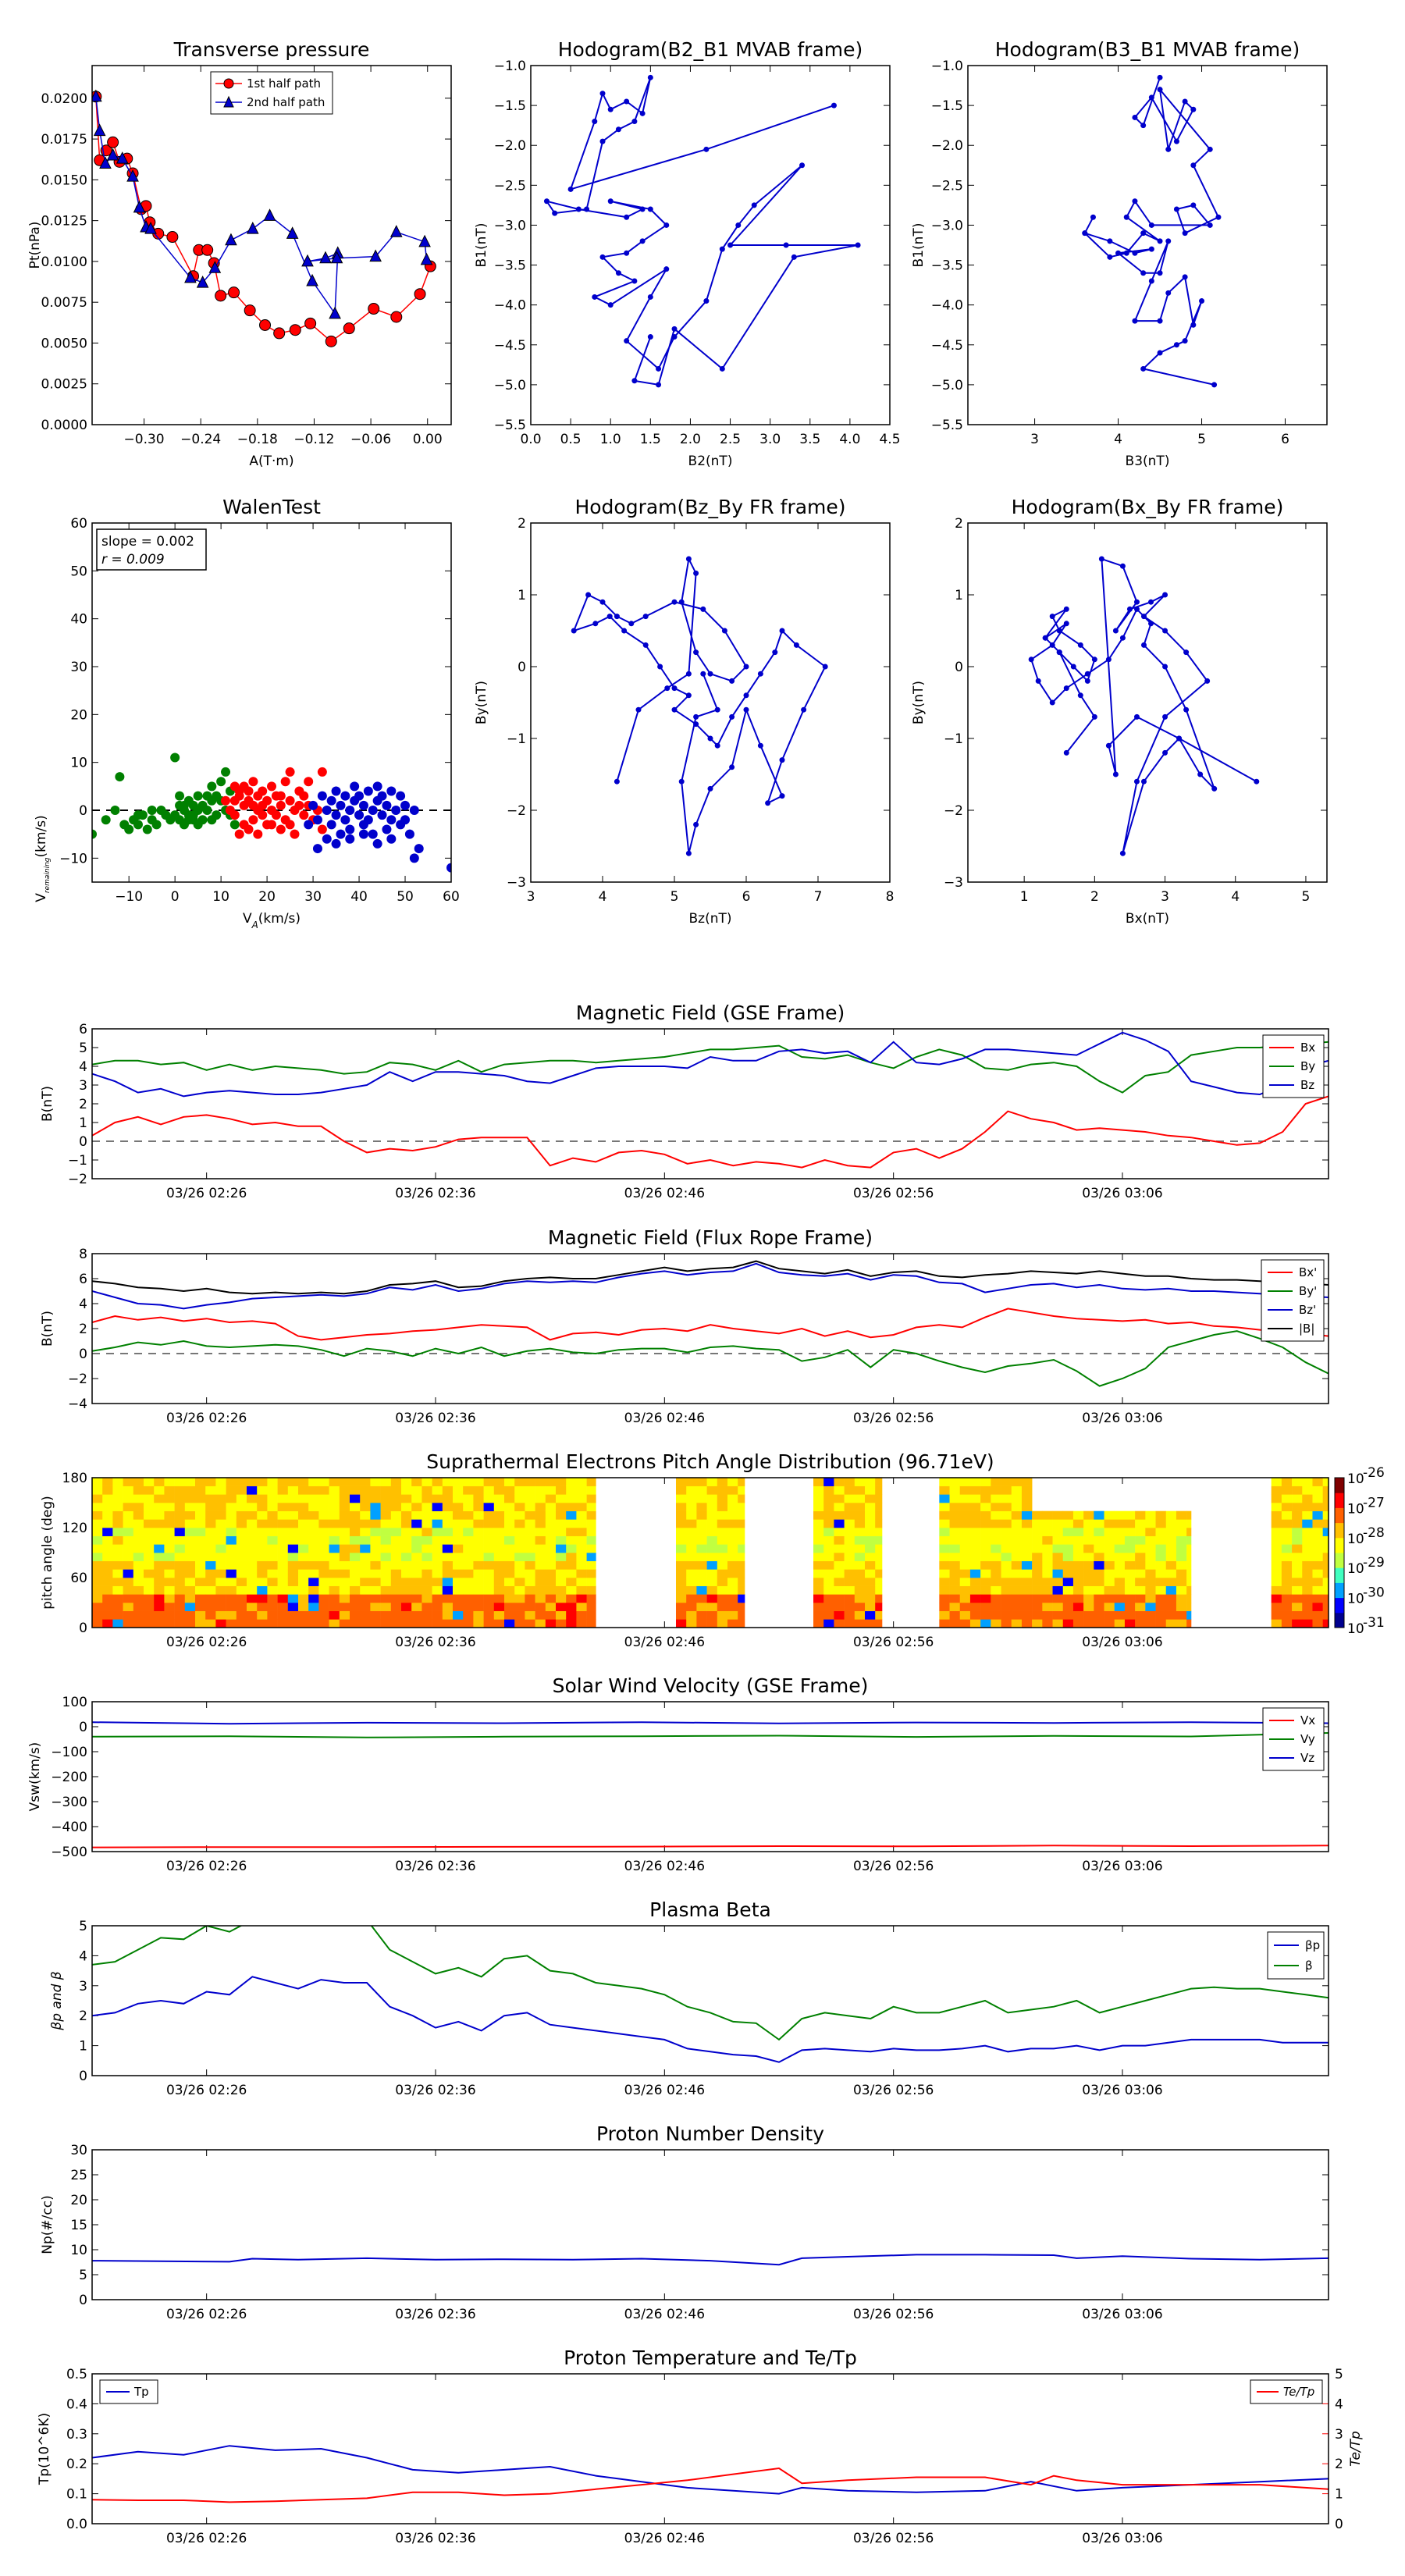 The image size is (1405, 2576). What do you see at coordinates (710, 1328) in the screenshot?
I see `plot-frame` at bounding box center [710, 1328].